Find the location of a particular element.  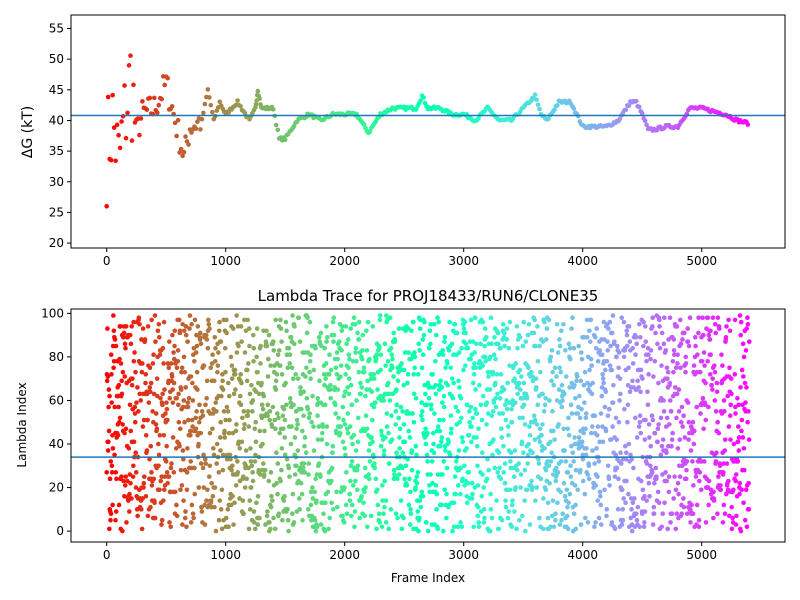

y-tick-label: 40 is located at coordinates (56, 444).